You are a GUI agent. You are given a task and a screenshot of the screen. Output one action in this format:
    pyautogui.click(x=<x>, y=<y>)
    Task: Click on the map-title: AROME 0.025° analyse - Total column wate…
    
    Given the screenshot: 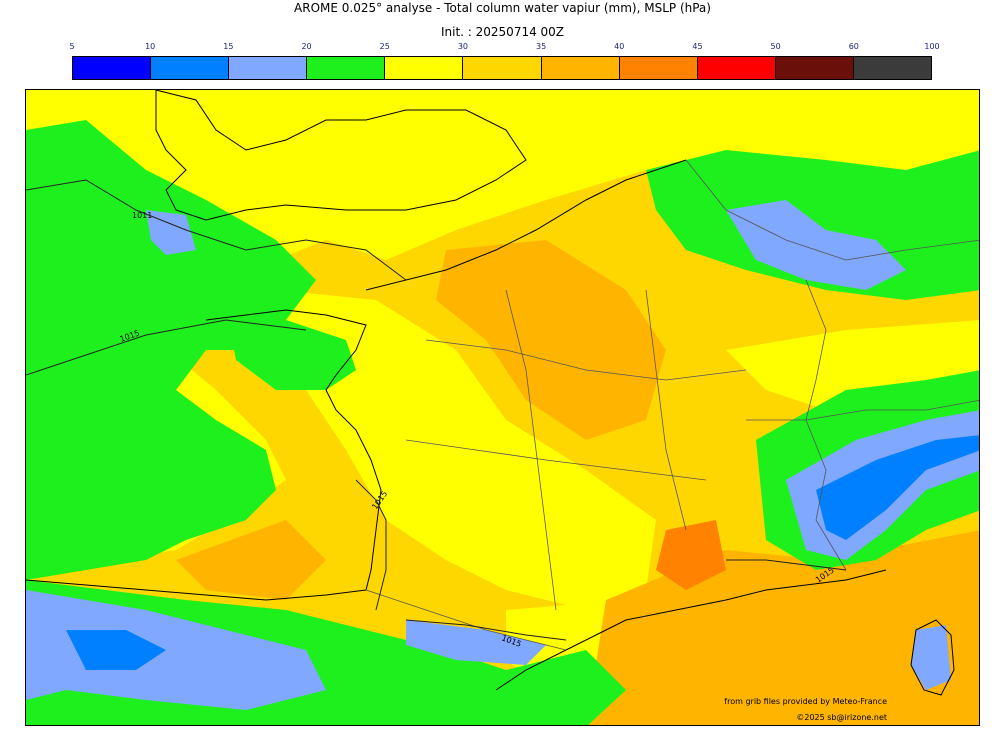 What is the action you would take?
    pyautogui.click(x=502, y=8)
    